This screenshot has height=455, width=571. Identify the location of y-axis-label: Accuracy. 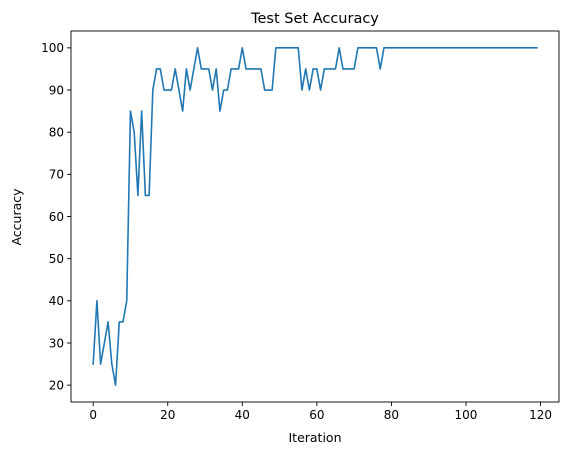
(16, 217).